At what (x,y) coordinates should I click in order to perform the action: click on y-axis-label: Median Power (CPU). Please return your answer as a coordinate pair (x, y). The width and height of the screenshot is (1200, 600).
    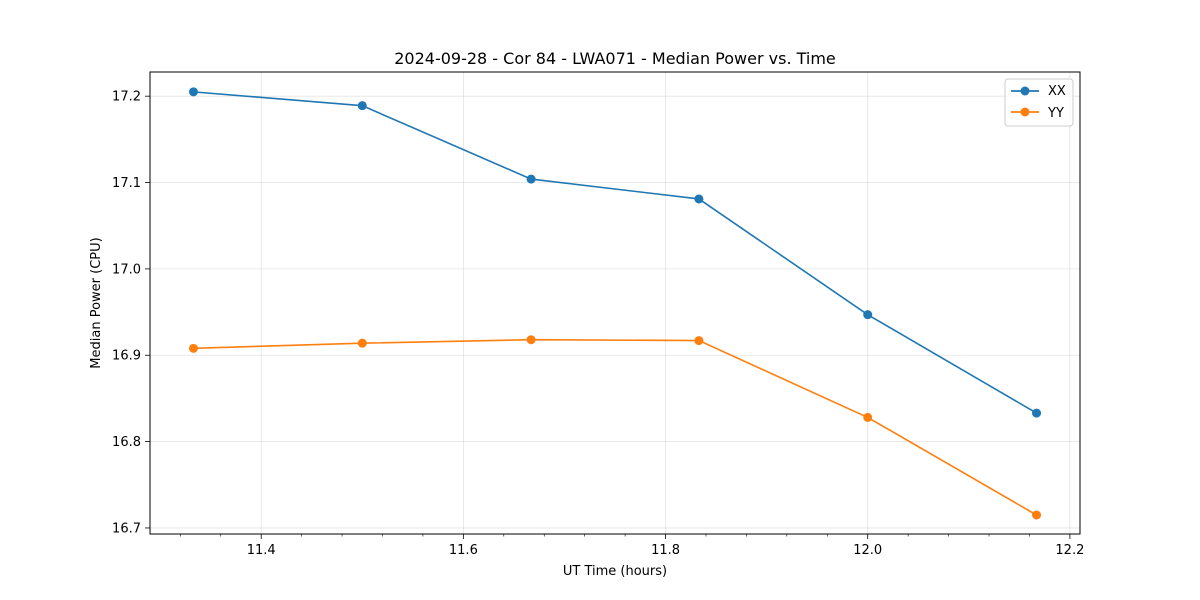
    Looking at the image, I should click on (96, 302).